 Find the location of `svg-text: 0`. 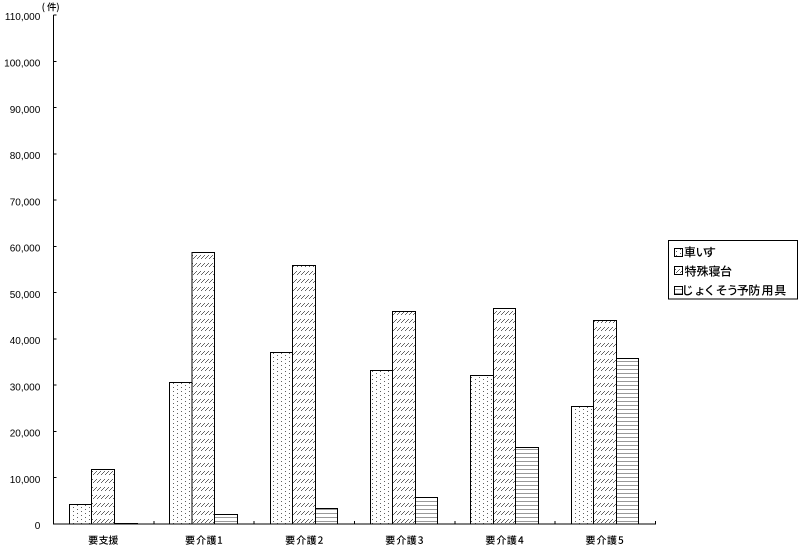

svg-text: 0 is located at coordinates (38, 526).